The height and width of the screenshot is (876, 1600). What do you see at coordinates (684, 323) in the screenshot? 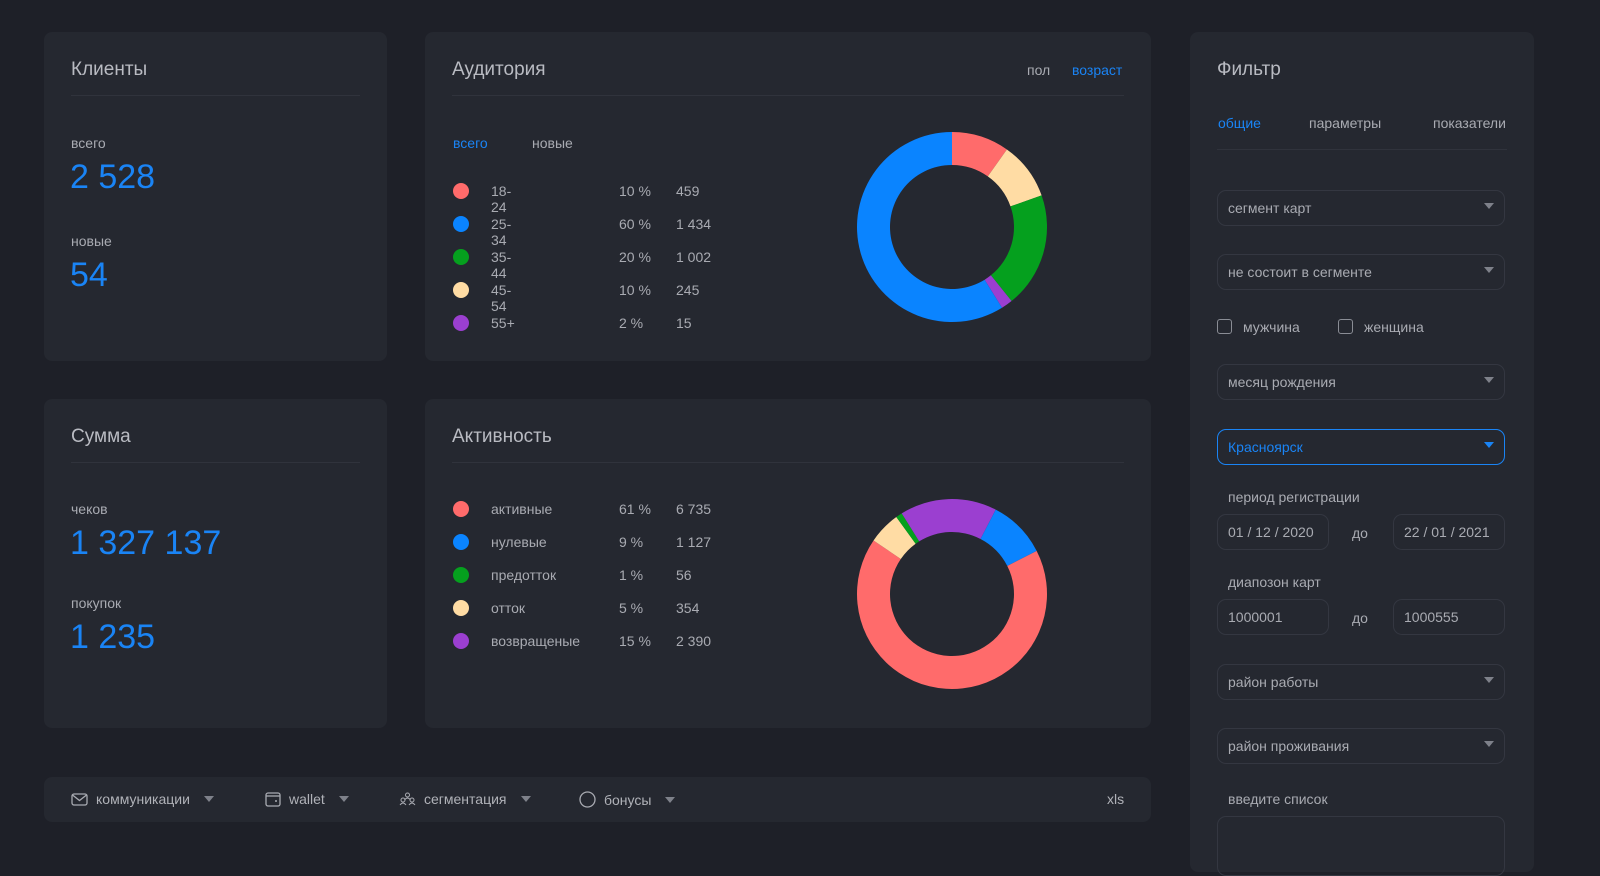
I see `legend-value: 15` at bounding box center [684, 323].